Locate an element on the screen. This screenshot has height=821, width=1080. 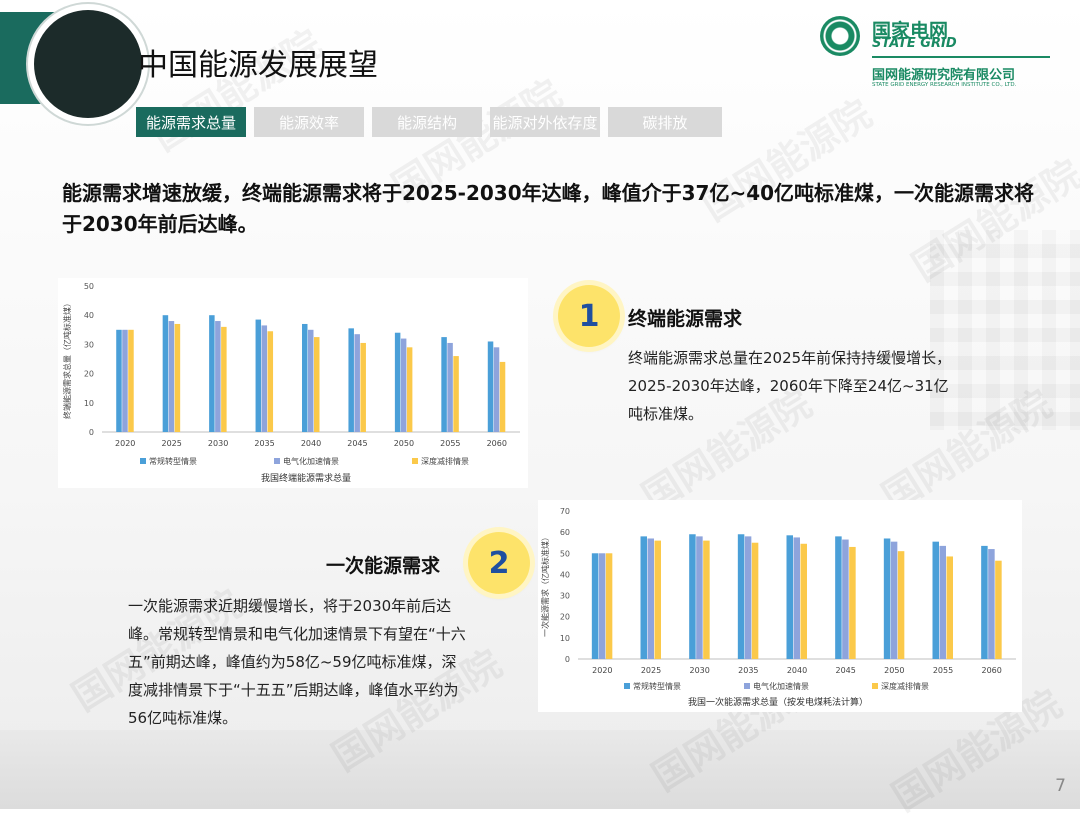
state-grid-emblem-icon is located at coordinates (840, 36).